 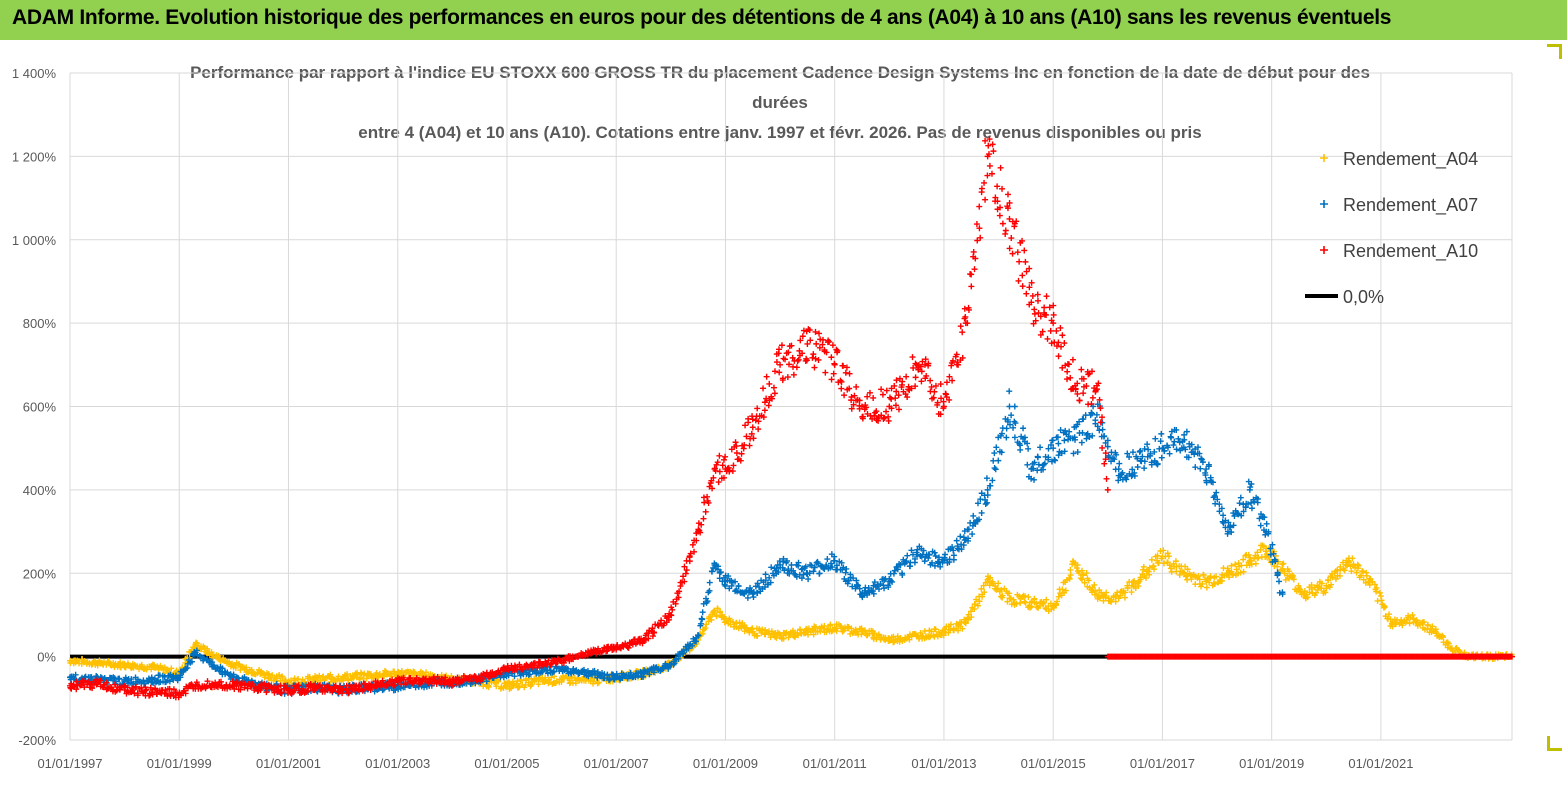 What do you see at coordinates (1380, 763) in the screenshot?
I see `x-tick-label: 01/01/2021` at bounding box center [1380, 763].